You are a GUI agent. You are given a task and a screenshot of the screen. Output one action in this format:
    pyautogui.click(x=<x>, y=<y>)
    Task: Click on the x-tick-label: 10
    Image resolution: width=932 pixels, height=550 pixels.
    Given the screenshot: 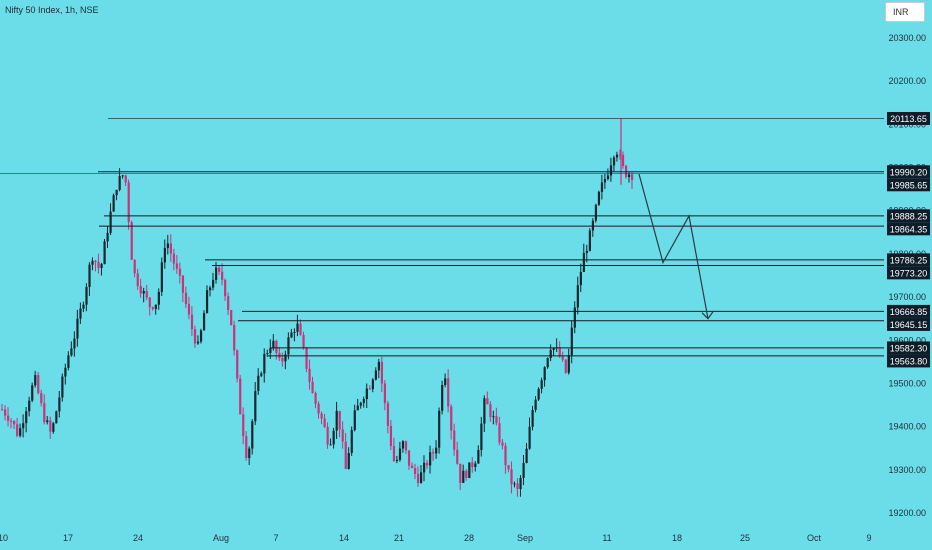 What is the action you would take?
    pyautogui.click(x=4, y=538)
    